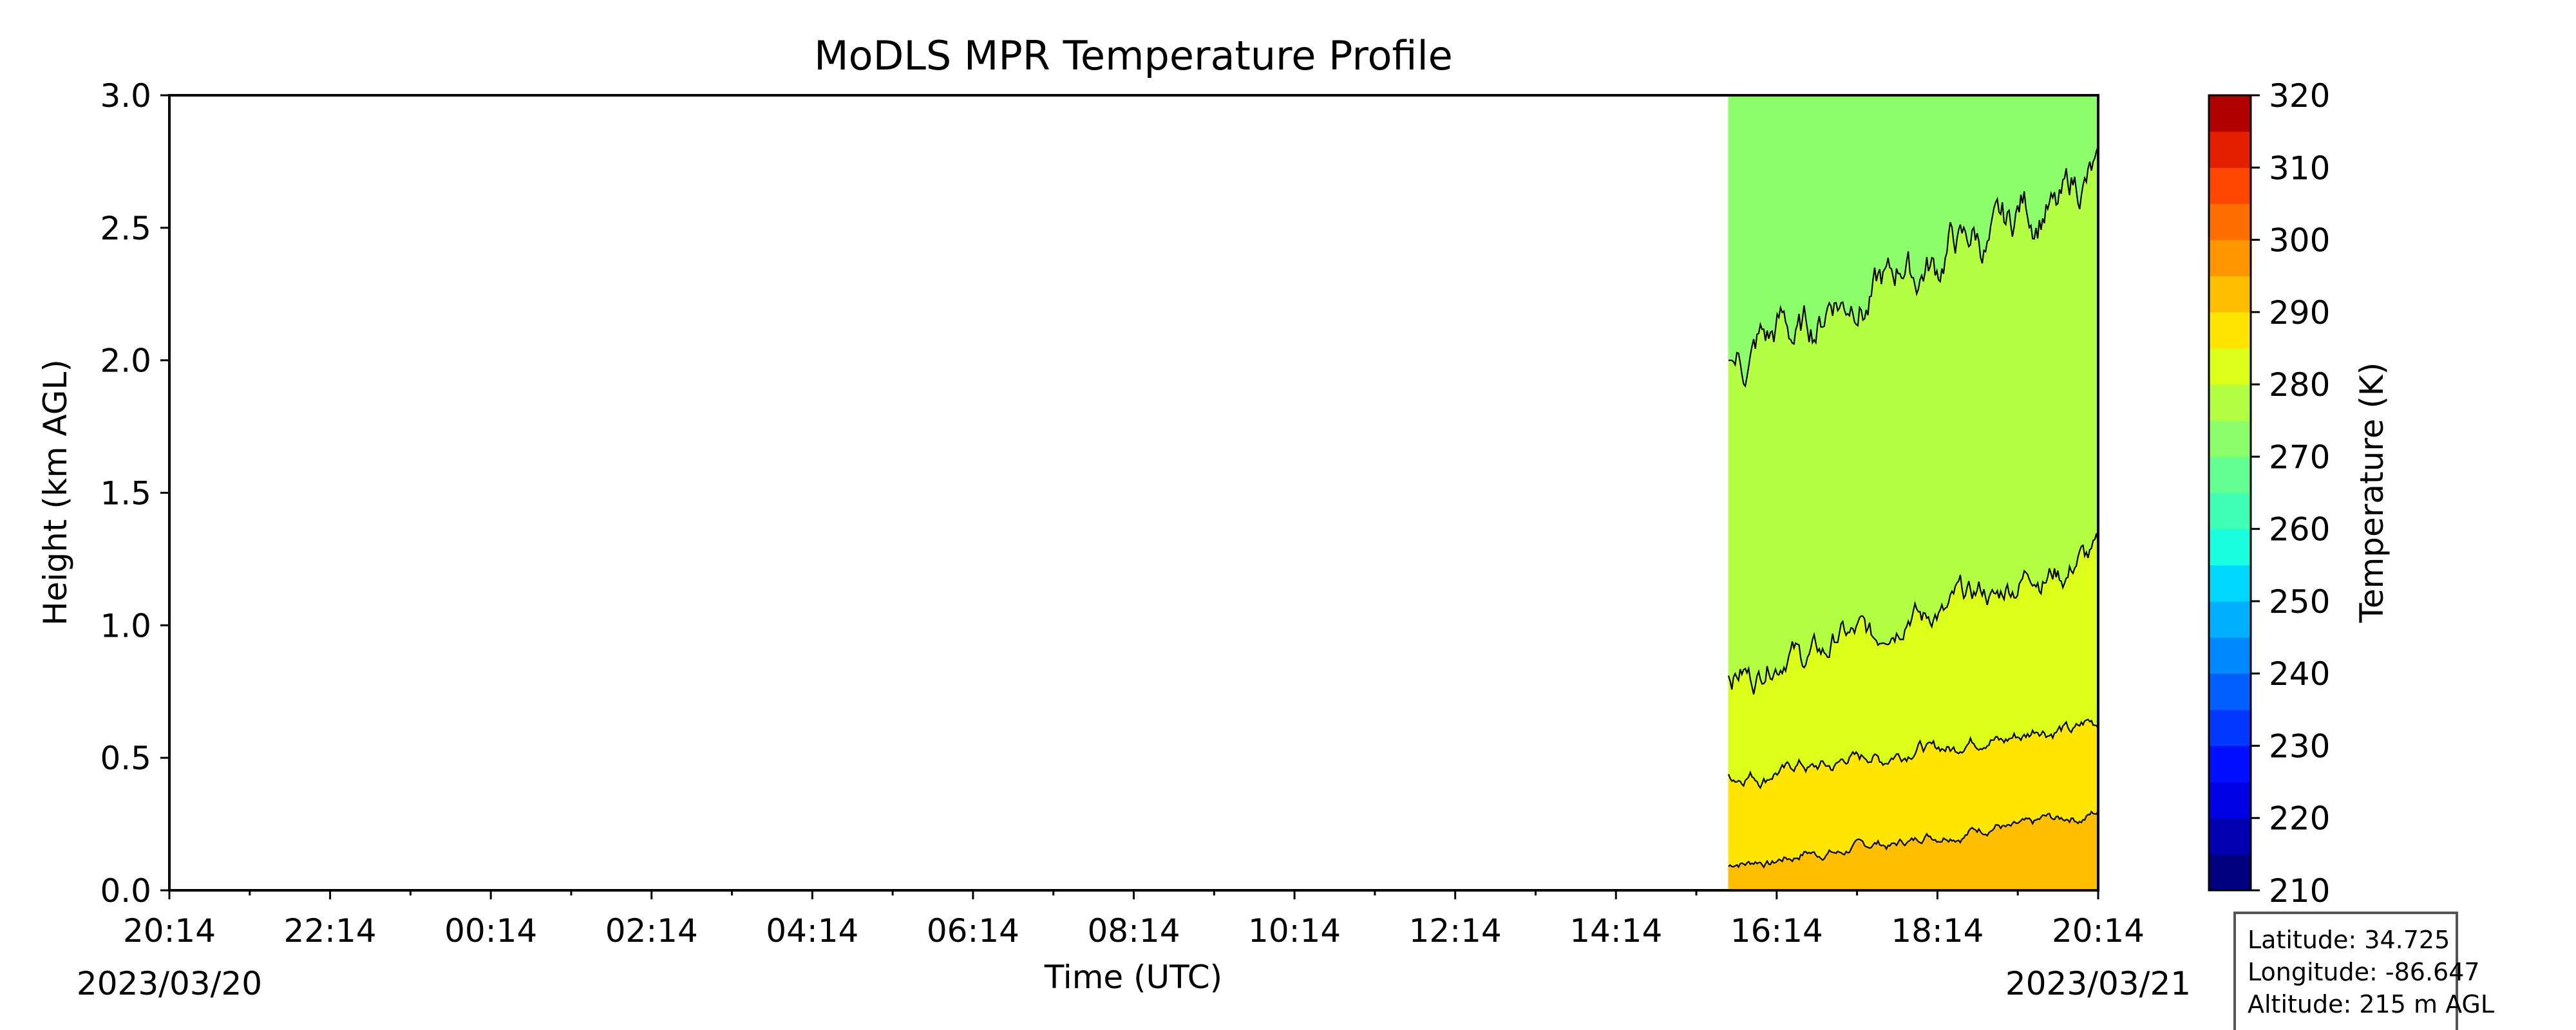 The width and height of the screenshot is (2576, 1030). Describe the element at coordinates (125, 96) in the screenshot. I see `y-tick-label: 3.0` at that location.